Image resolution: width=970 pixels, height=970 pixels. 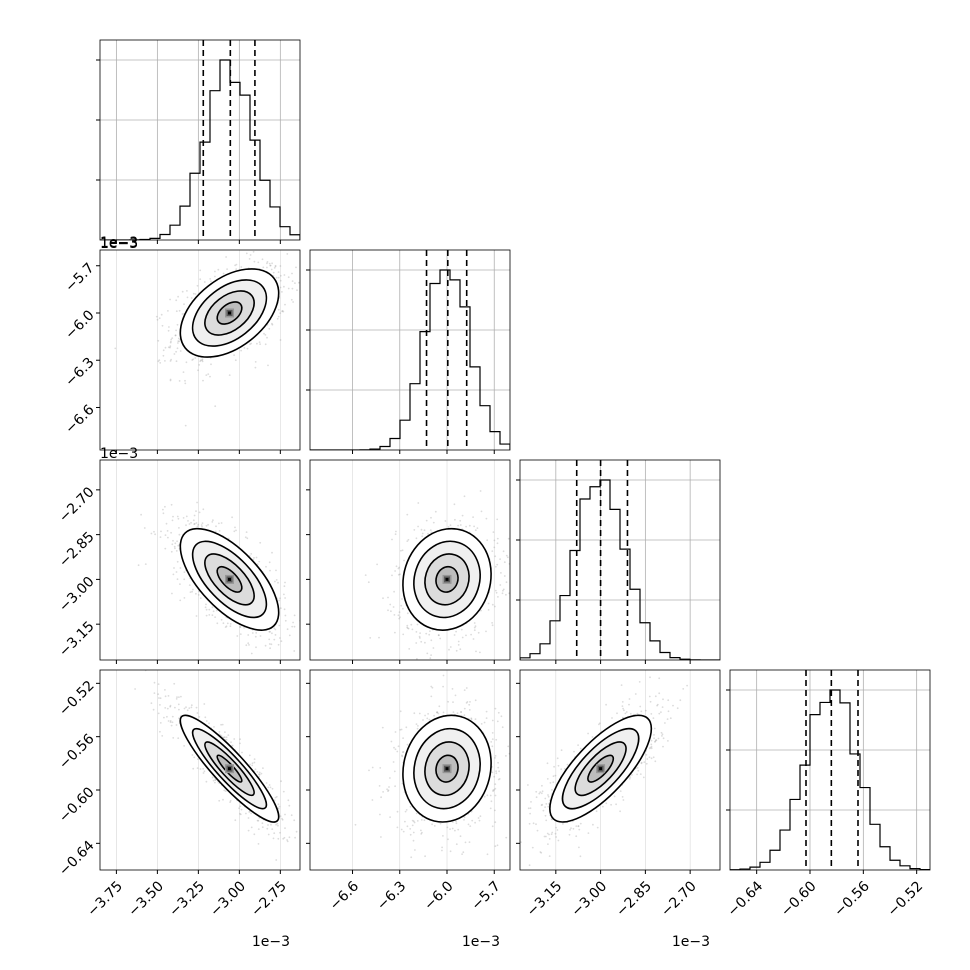 What do you see at coordinates (105, 899) in the screenshot?
I see `x-tick-label: −3.75` at bounding box center [105, 899].